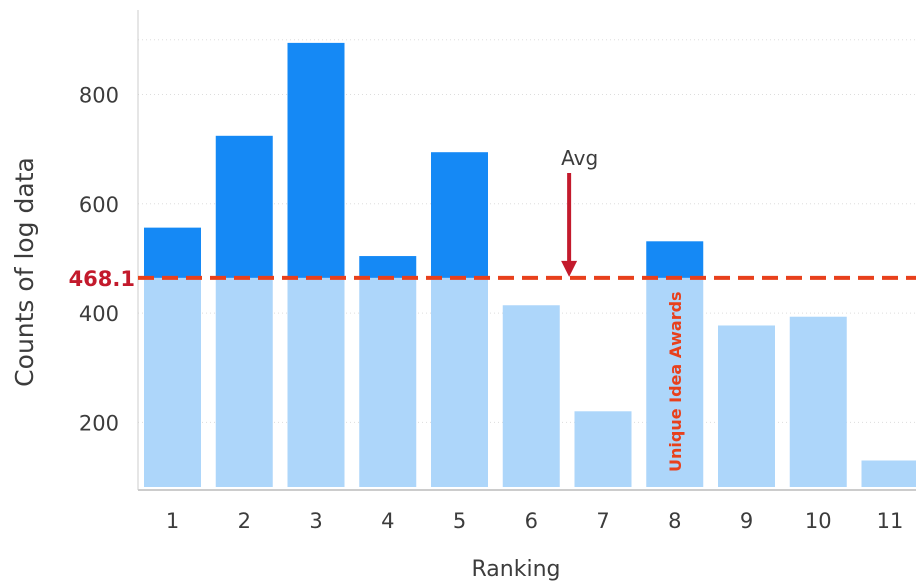 Image resolution: width=916 pixels, height=583 pixels. What do you see at coordinates (890, 521) in the screenshot?
I see `x-tick-label: 11` at bounding box center [890, 521].